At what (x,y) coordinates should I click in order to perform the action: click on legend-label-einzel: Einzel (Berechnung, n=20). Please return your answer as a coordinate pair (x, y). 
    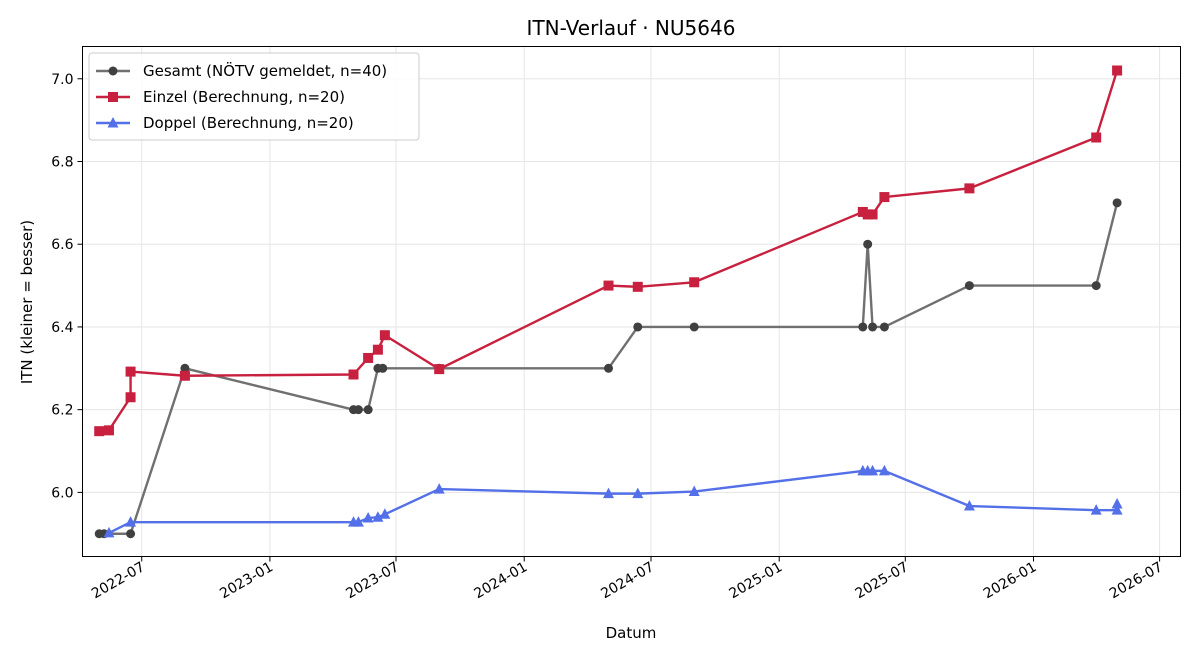
    Looking at the image, I should click on (244, 97).